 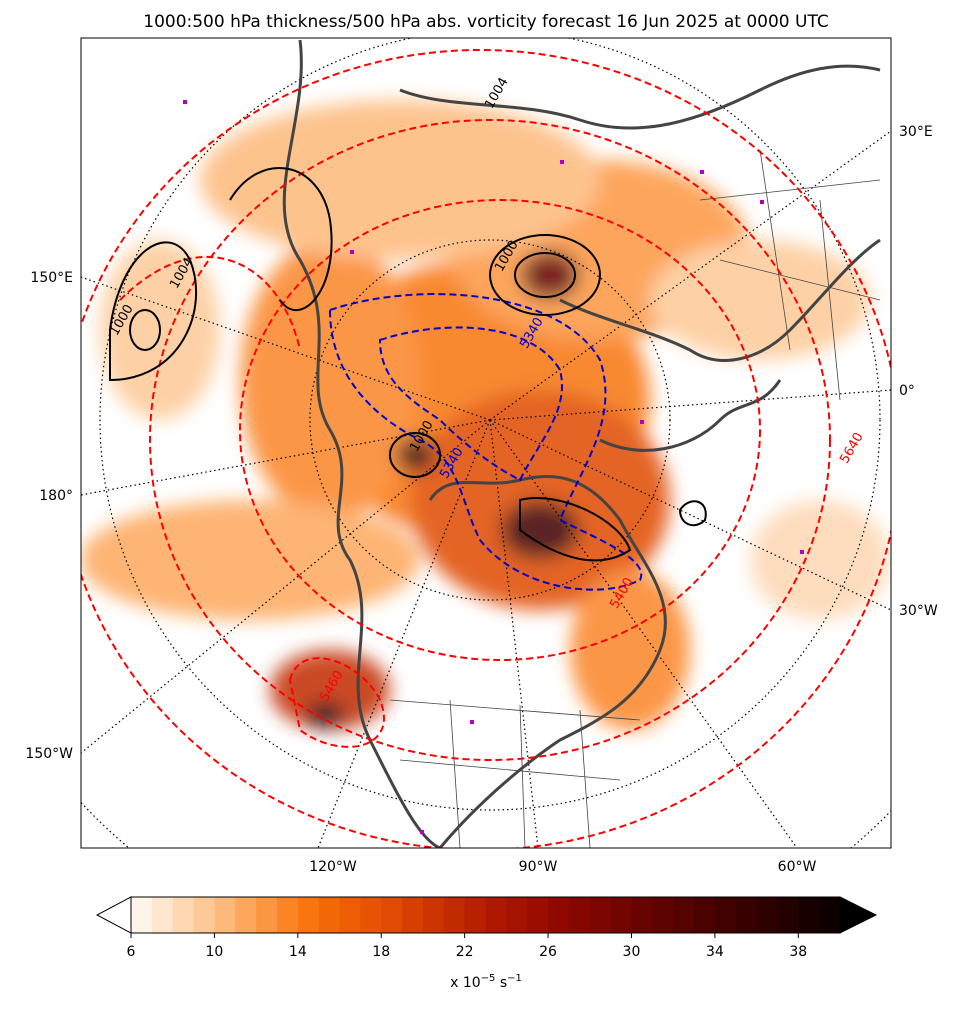 I want to click on lon-label: 90°W, so click(x=538, y=867).